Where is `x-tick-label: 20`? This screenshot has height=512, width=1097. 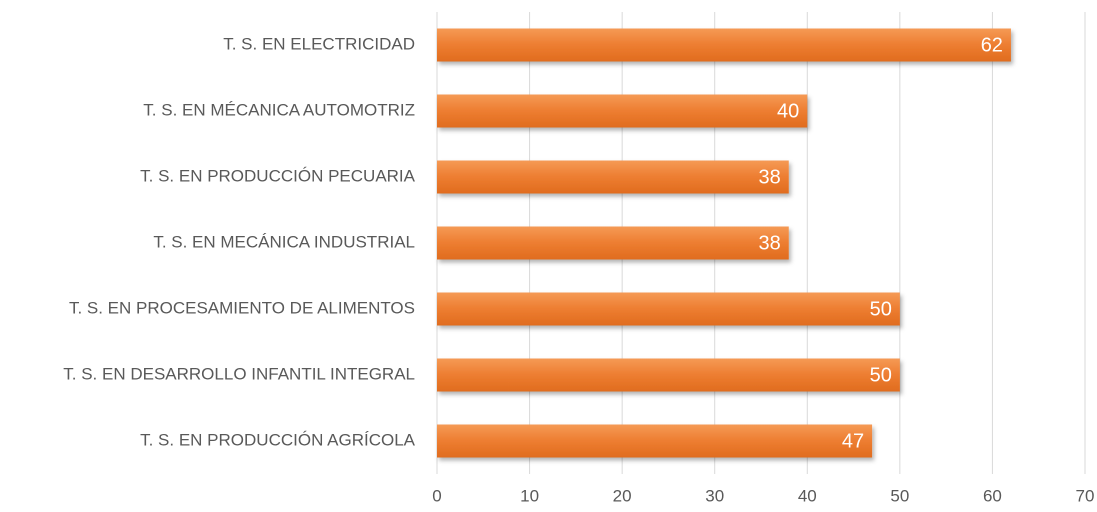 x-tick-label: 20 is located at coordinates (622, 495).